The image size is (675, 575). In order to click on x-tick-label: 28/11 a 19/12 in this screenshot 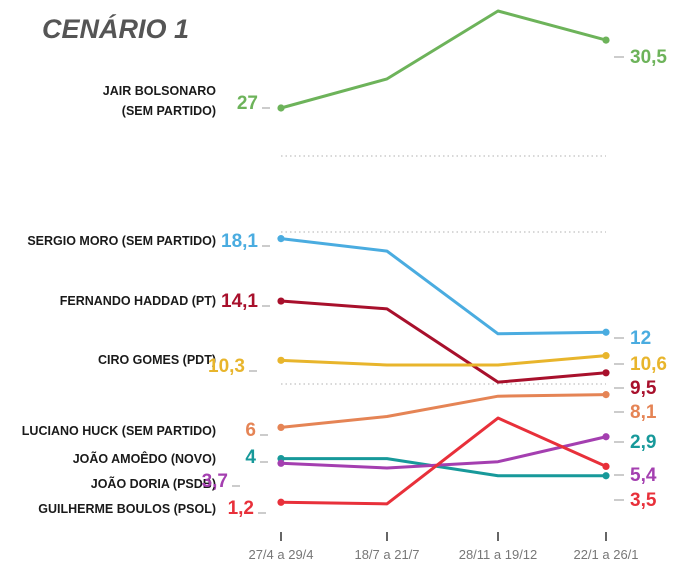, I will do `click(498, 554)`.